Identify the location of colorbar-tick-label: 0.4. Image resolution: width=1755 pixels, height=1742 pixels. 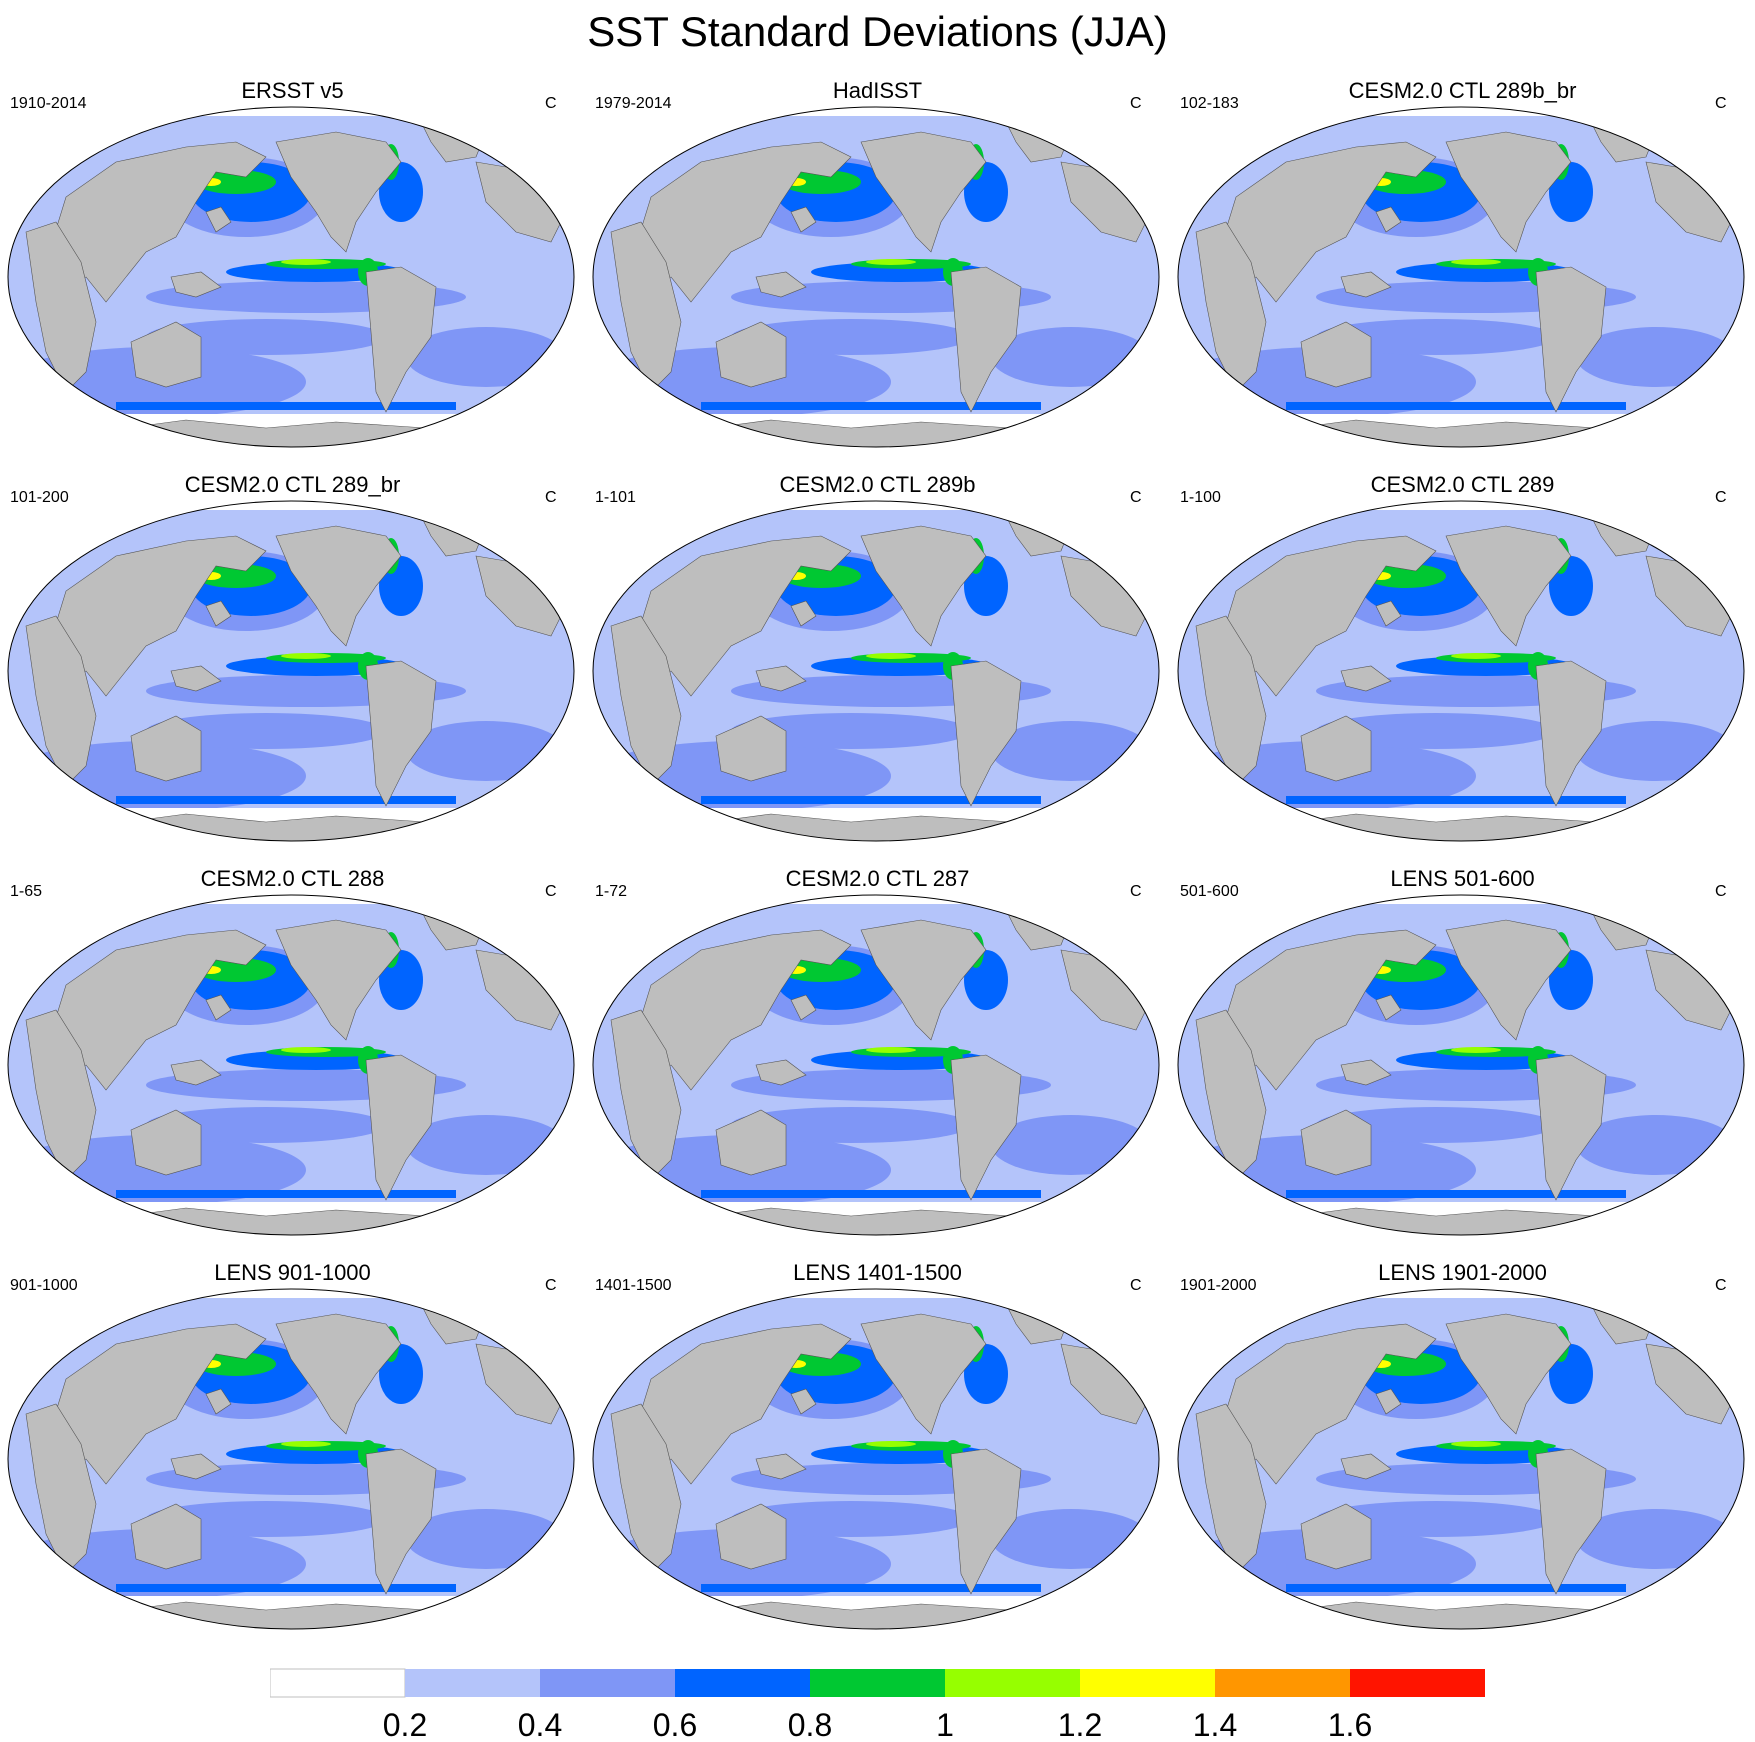
(540, 1724).